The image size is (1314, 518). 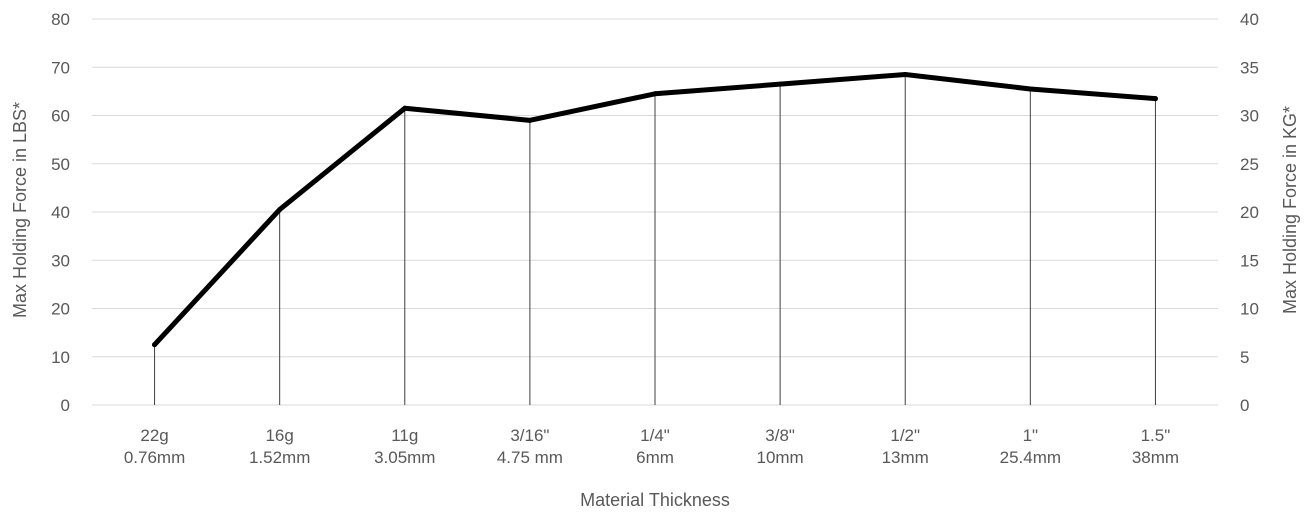 I want to click on right-tick-label: 40, so click(x=1249, y=19).